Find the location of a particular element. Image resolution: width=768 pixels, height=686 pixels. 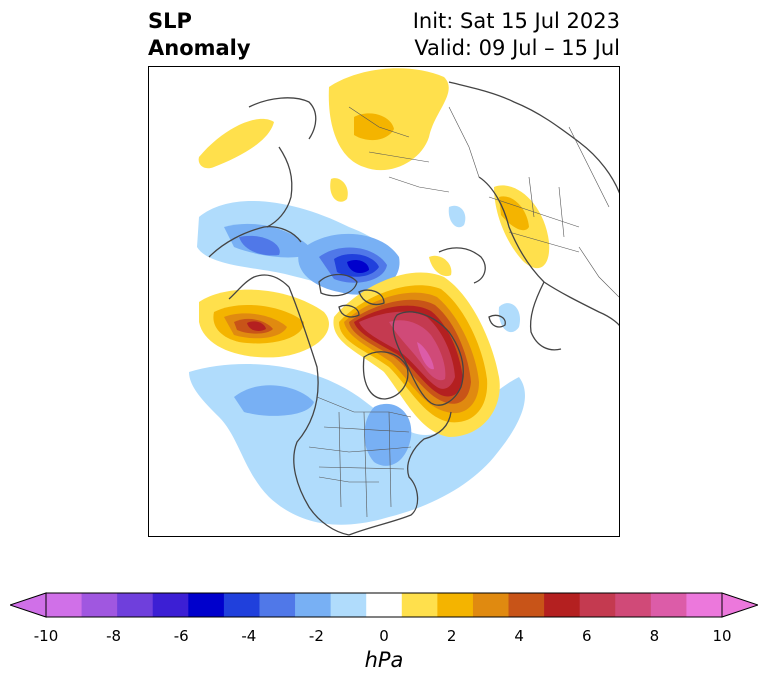

title-line-1: SLP is located at coordinates (170, 21).